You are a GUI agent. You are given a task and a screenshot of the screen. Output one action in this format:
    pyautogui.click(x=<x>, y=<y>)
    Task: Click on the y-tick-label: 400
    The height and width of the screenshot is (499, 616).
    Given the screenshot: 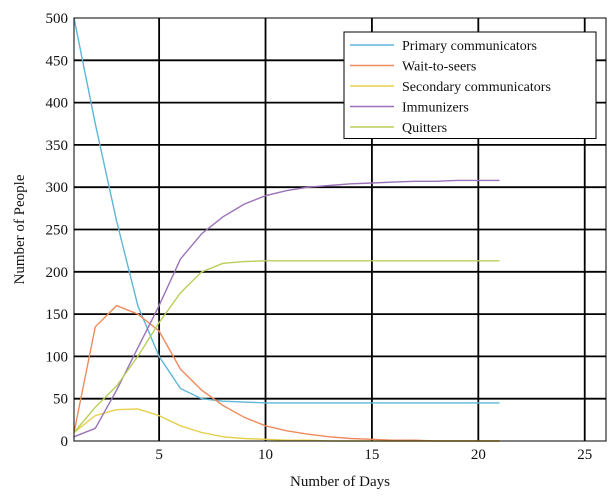 What is the action you would take?
    pyautogui.click(x=57, y=104)
    